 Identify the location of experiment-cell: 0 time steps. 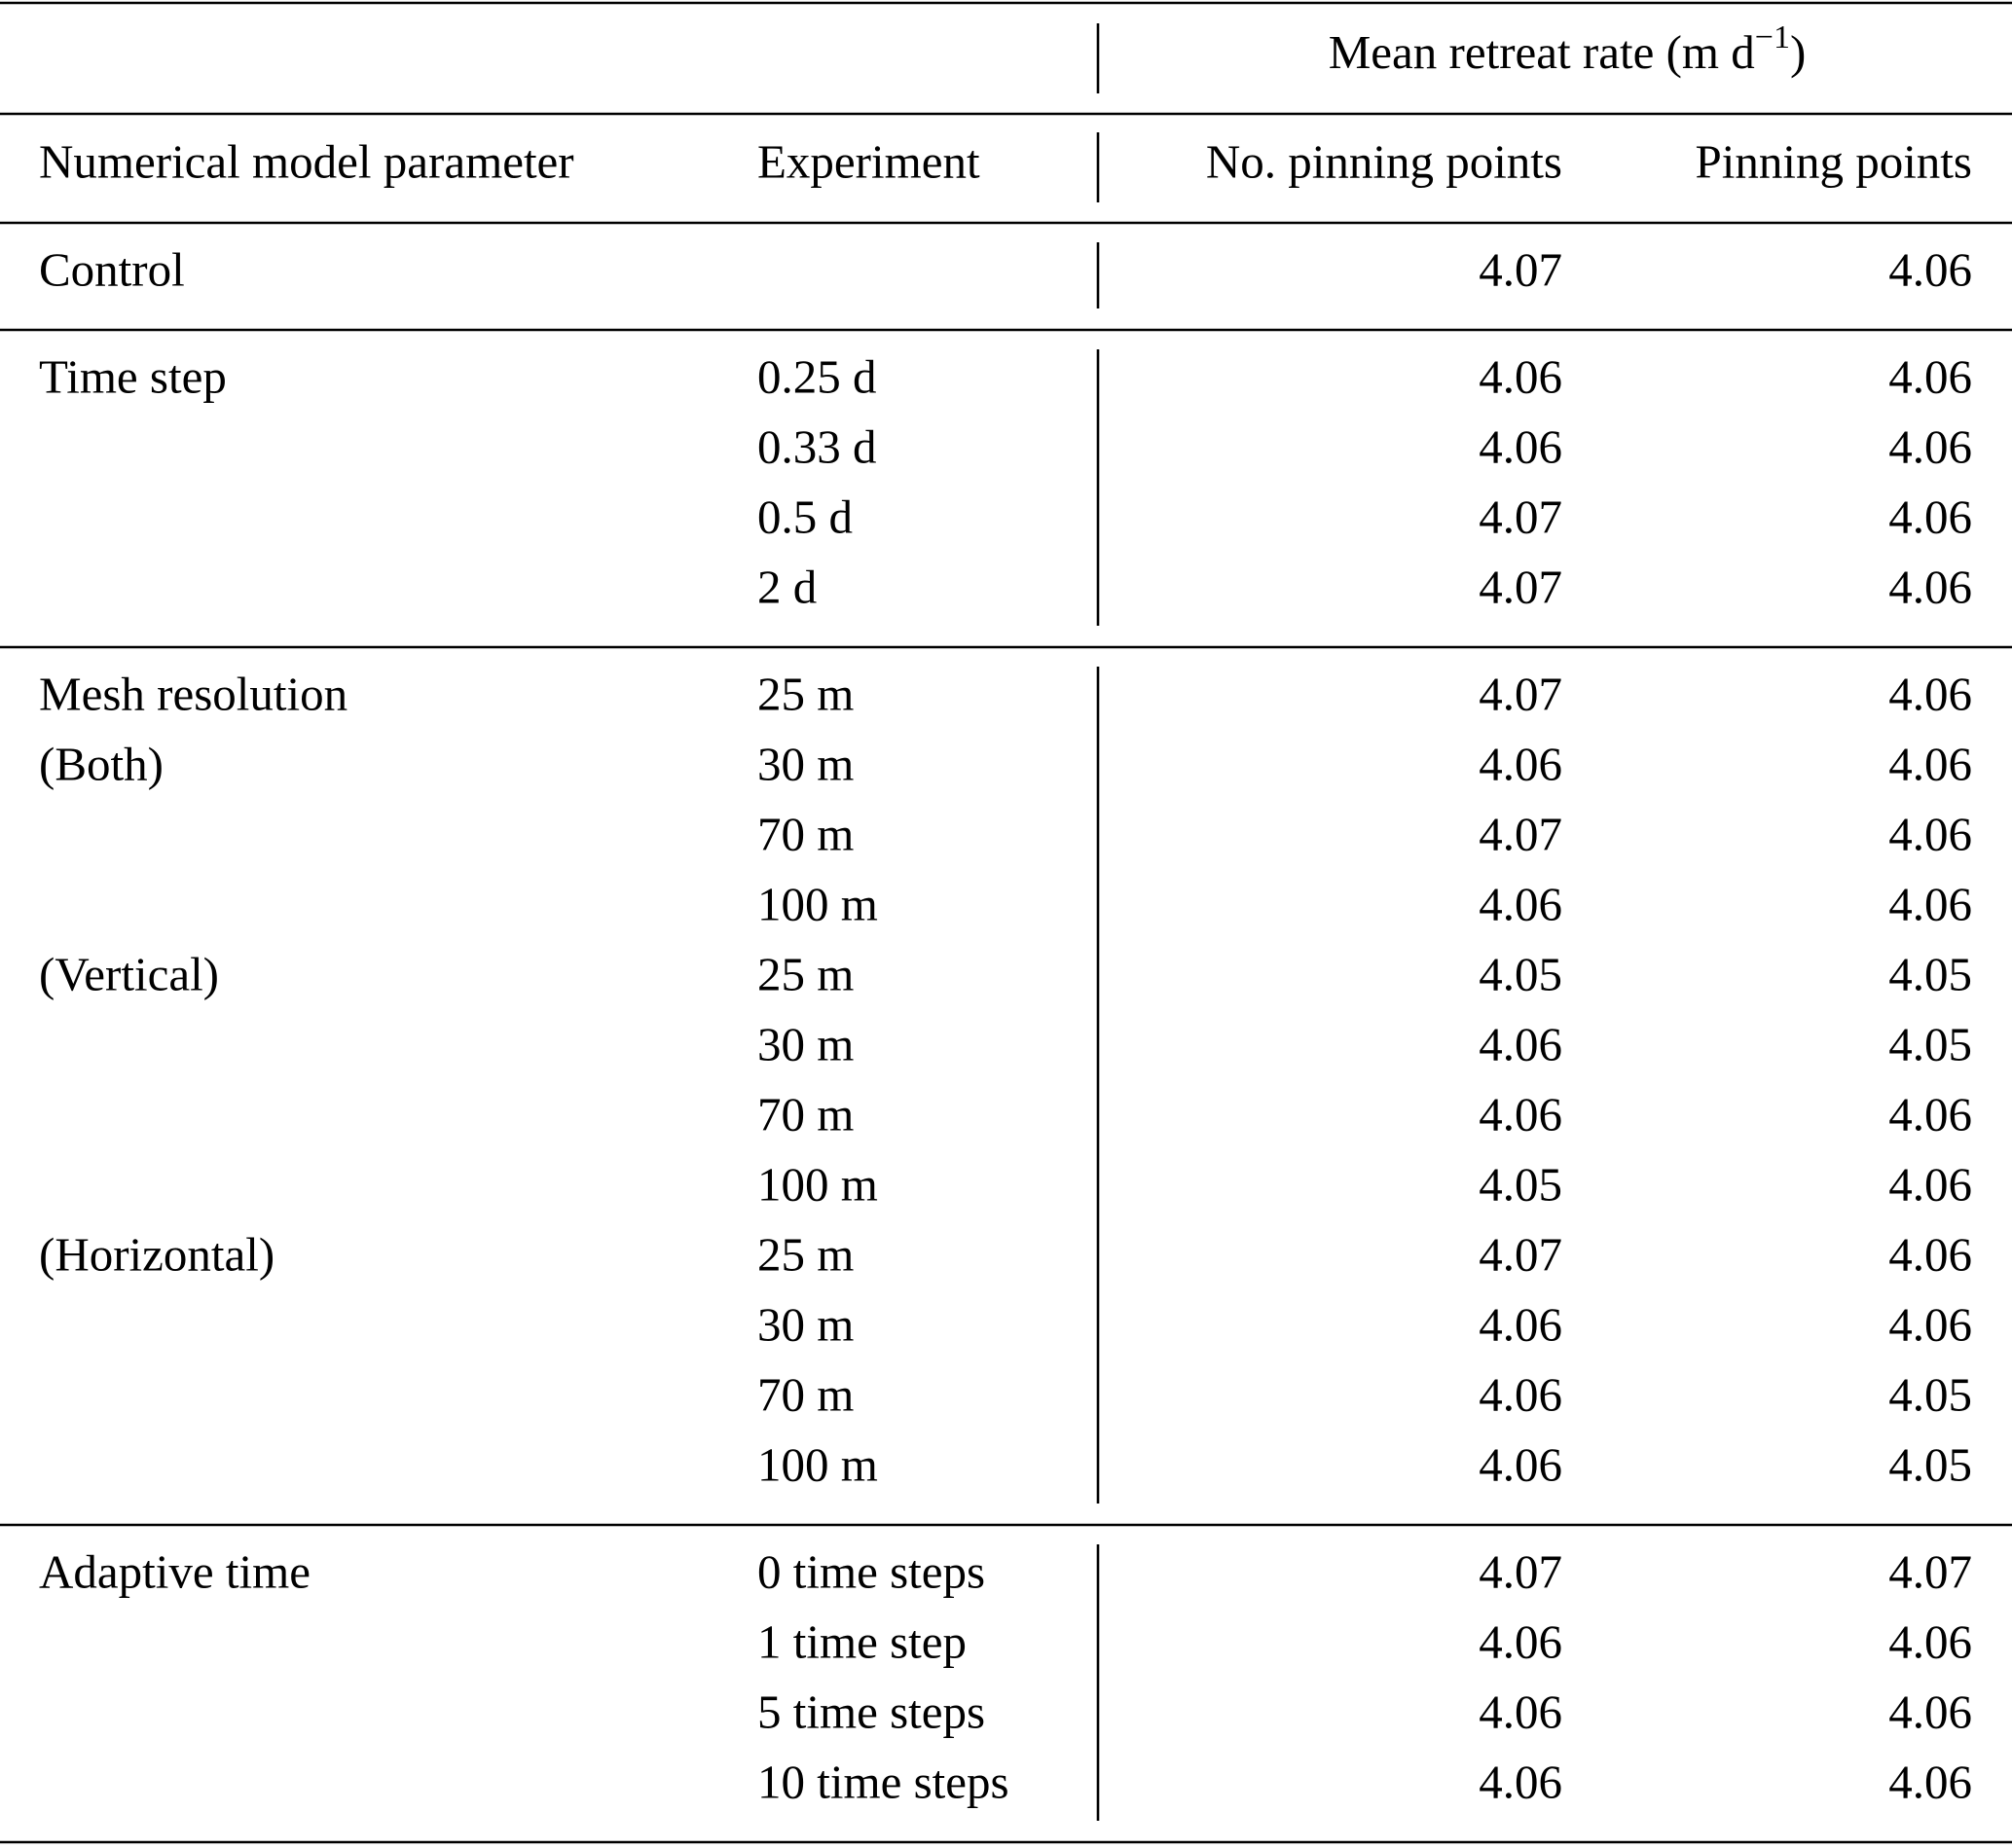
(871, 1571).